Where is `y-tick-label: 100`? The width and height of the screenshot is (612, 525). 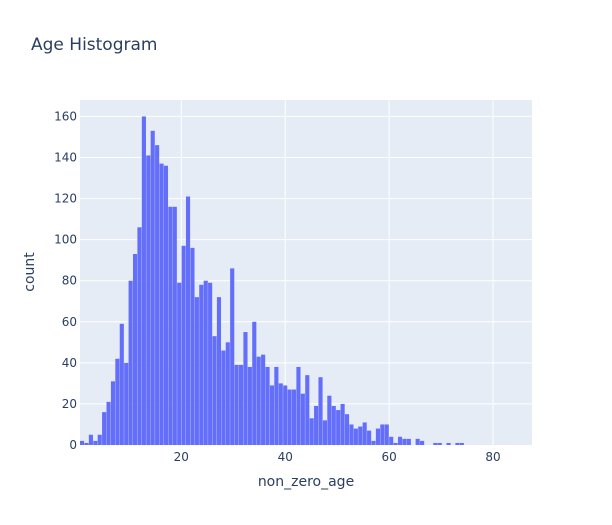 y-tick-label: 100 is located at coordinates (65, 240).